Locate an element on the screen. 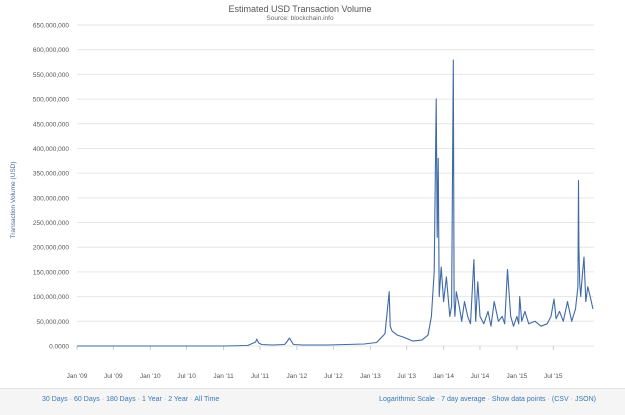 The image size is (625, 415). range-30-days-link: 30 Days is located at coordinates (55, 399).